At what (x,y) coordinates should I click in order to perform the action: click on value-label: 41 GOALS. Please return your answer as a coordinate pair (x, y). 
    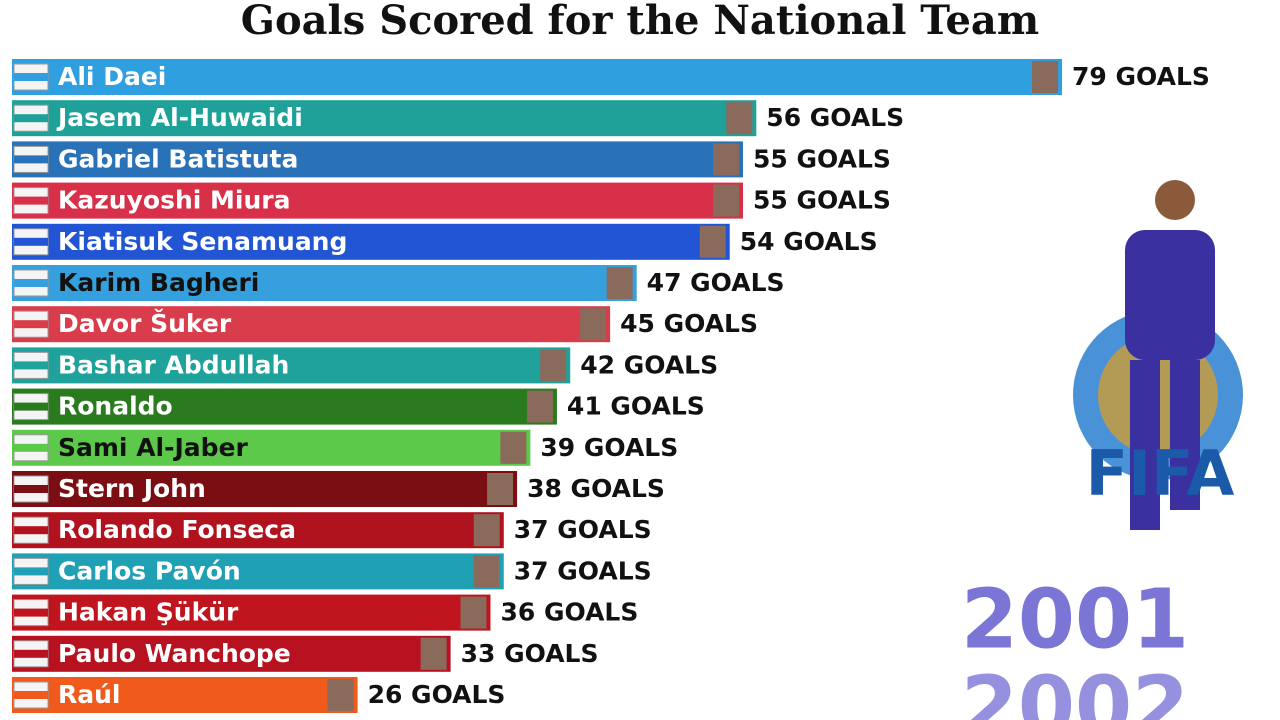
    Looking at the image, I should click on (636, 406).